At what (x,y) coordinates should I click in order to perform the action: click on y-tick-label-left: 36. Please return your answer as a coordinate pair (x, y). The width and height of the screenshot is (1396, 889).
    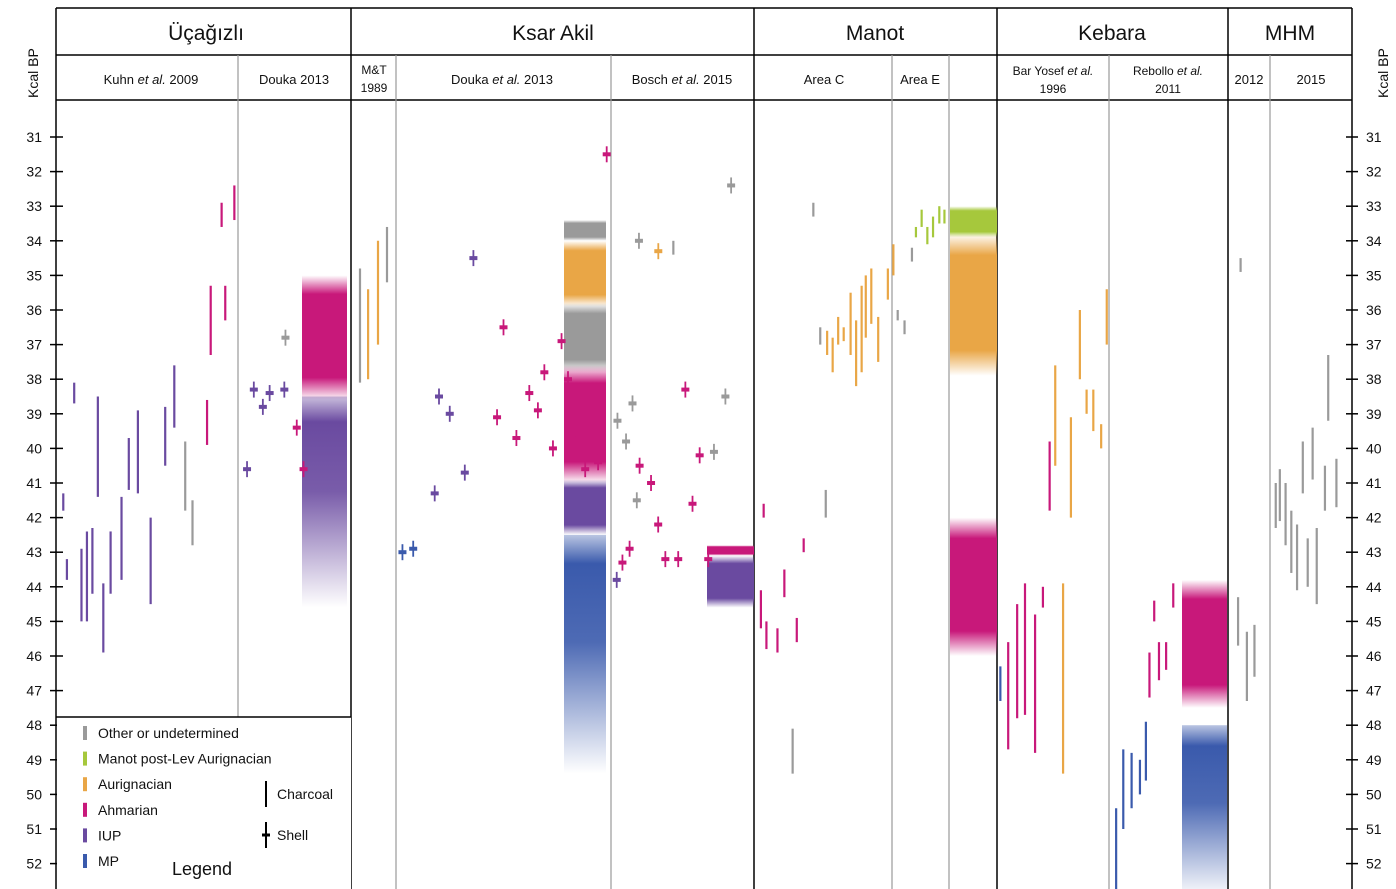
    Looking at the image, I should click on (34, 310).